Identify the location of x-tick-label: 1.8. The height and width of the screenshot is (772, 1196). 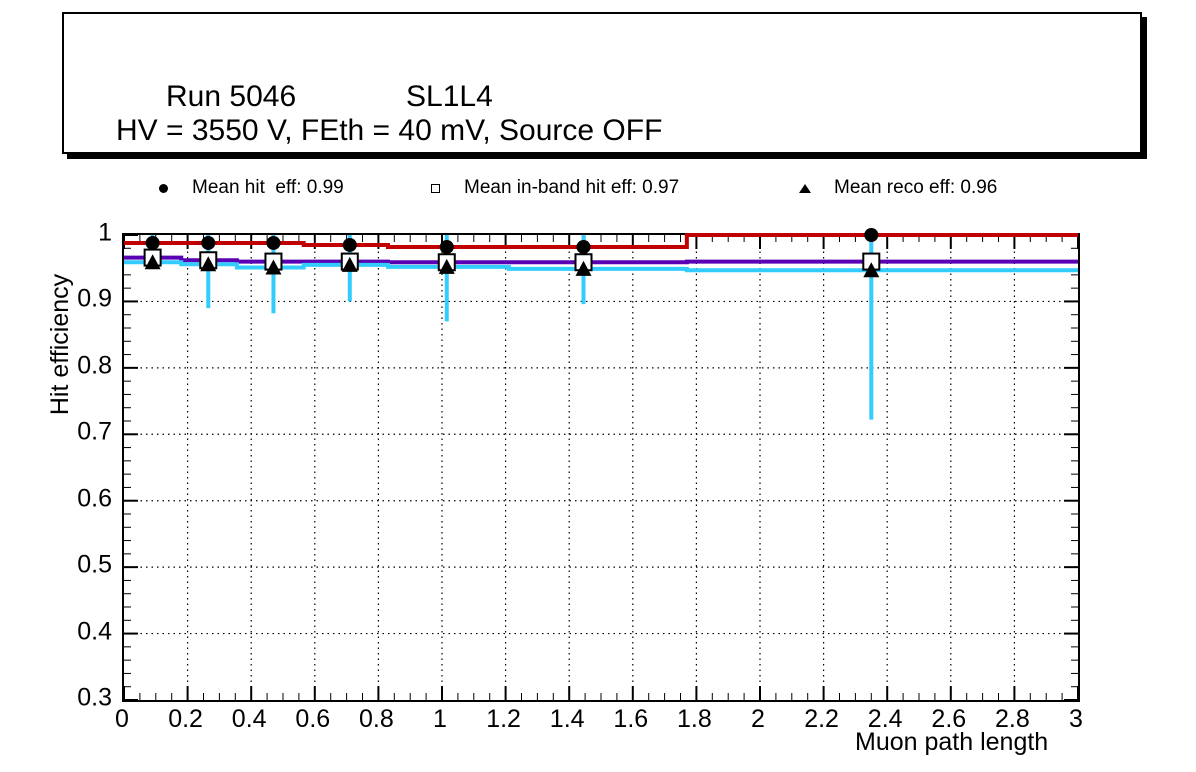
(694, 719).